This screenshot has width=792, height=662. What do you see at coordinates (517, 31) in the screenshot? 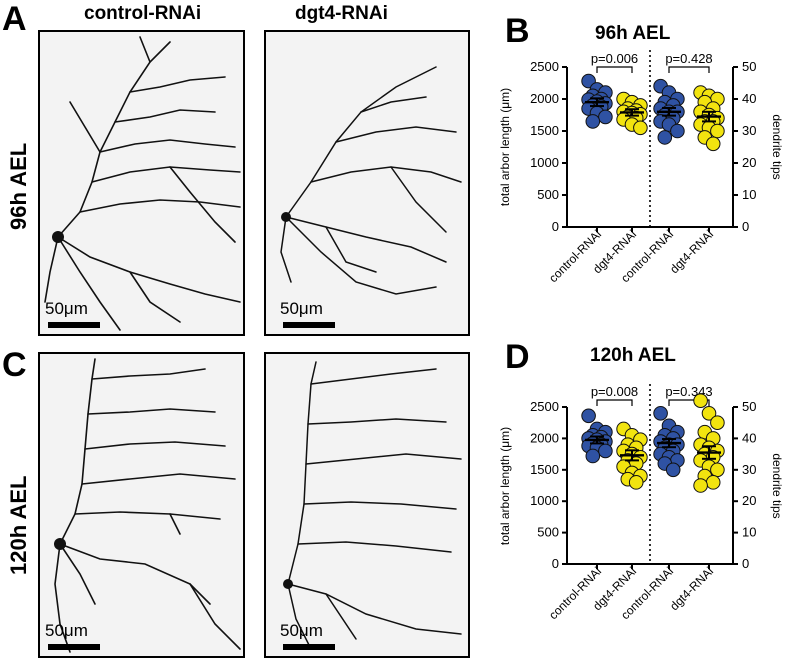
I see `panel-letter-b: B` at bounding box center [517, 31].